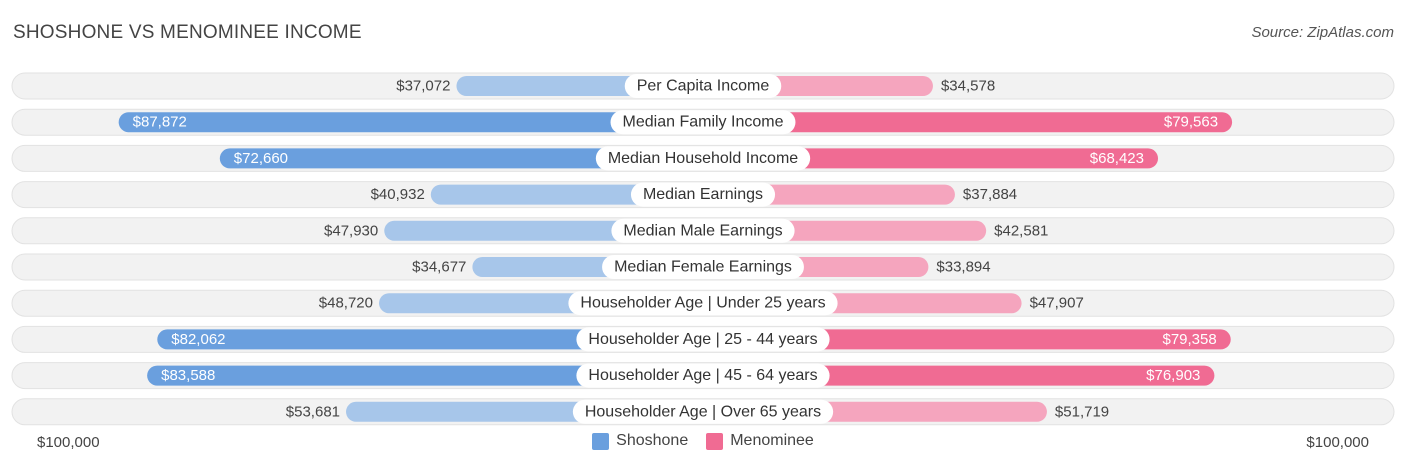  Describe the element at coordinates (398, 194) in the screenshot. I see `value-label-shoshone: $40,932` at that location.